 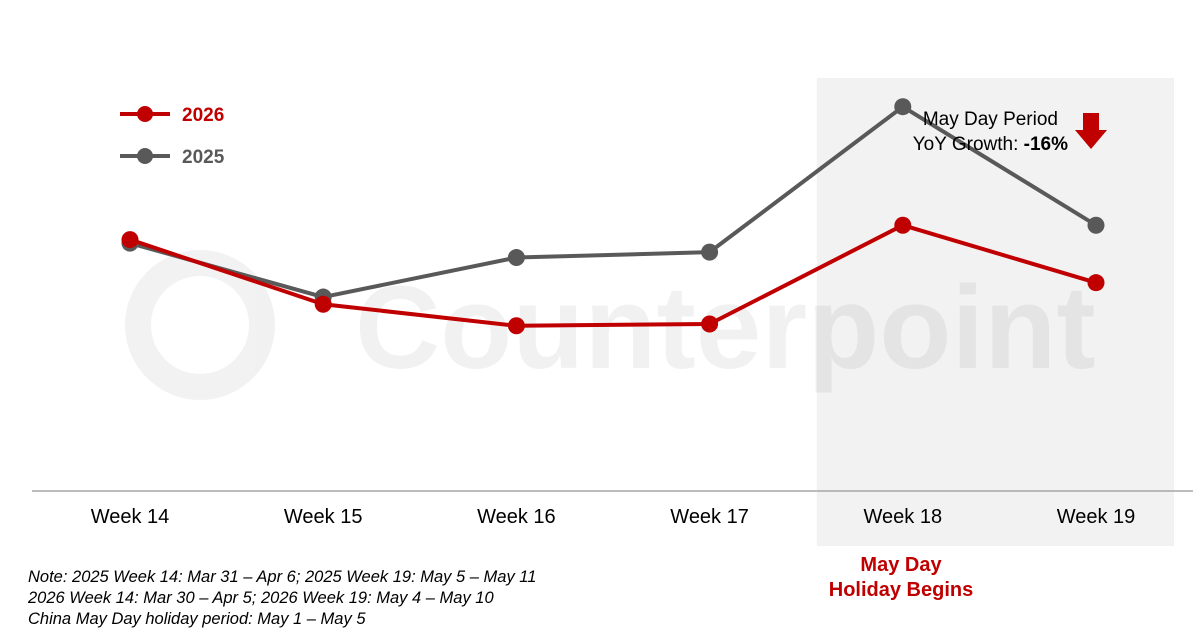 I want to click on x-tick-week-15: Week 15, so click(x=323, y=517).